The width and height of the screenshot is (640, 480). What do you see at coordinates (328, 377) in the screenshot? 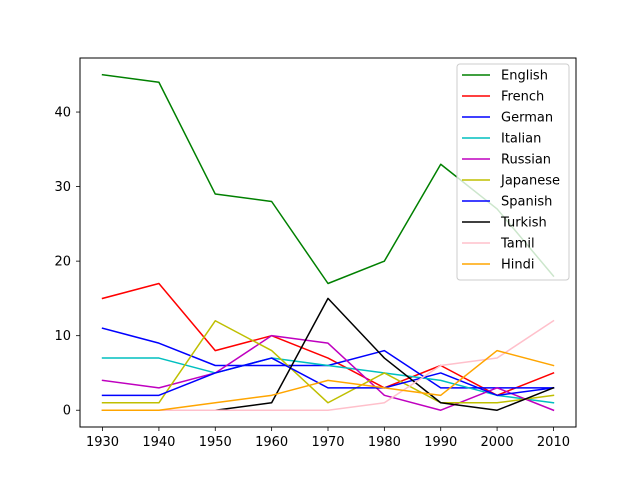
I see `series-line-spanish` at bounding box center [328, 377].